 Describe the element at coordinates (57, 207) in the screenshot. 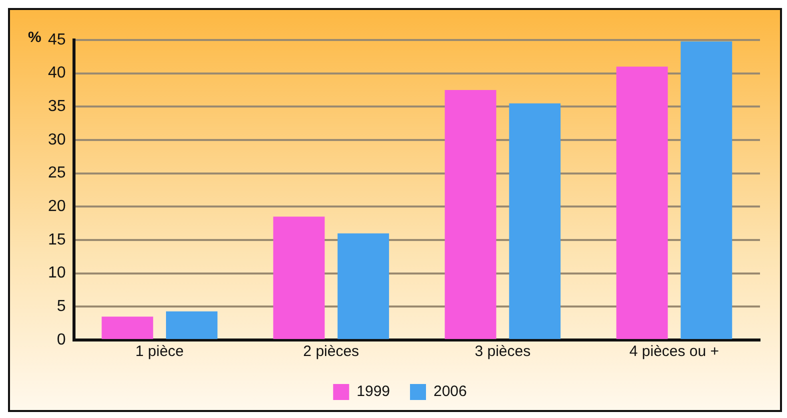

I see `y-tick-label: 20` at that location.